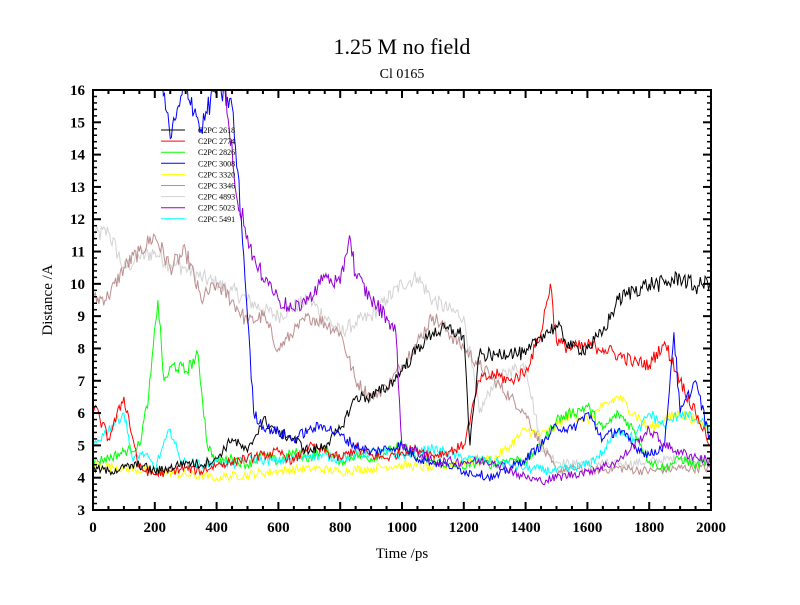 The width and height of the screenshot is (800, 605). Describe the element at coordinates (77, 123) in the screenshot. I see `y-tick-label: 15` at that location.